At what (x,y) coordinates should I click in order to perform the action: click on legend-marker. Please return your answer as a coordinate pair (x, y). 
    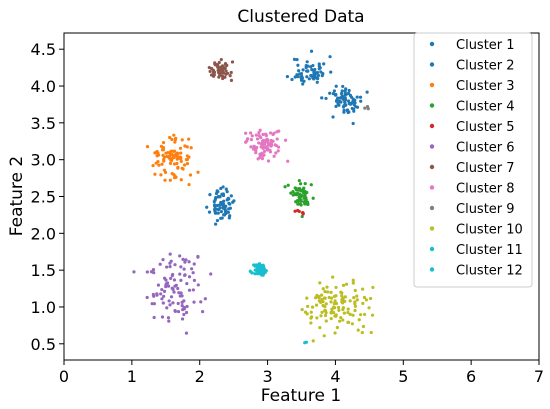
    Looking at the image, I should click on (432, 105).